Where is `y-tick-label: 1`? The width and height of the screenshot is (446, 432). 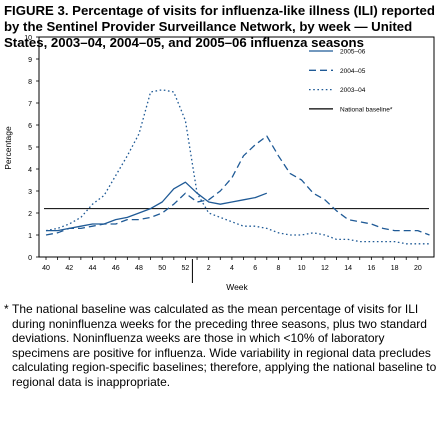 y-tick-label: 1 is located at coordinates (30, 236).